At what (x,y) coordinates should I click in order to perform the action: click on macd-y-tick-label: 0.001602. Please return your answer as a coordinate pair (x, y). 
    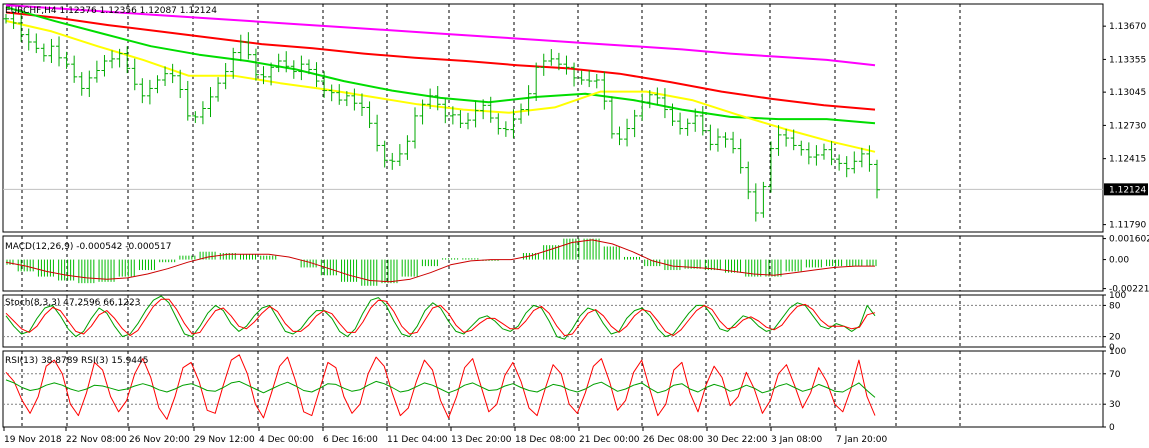
    Looking at the image, I should click on (1129, 240).